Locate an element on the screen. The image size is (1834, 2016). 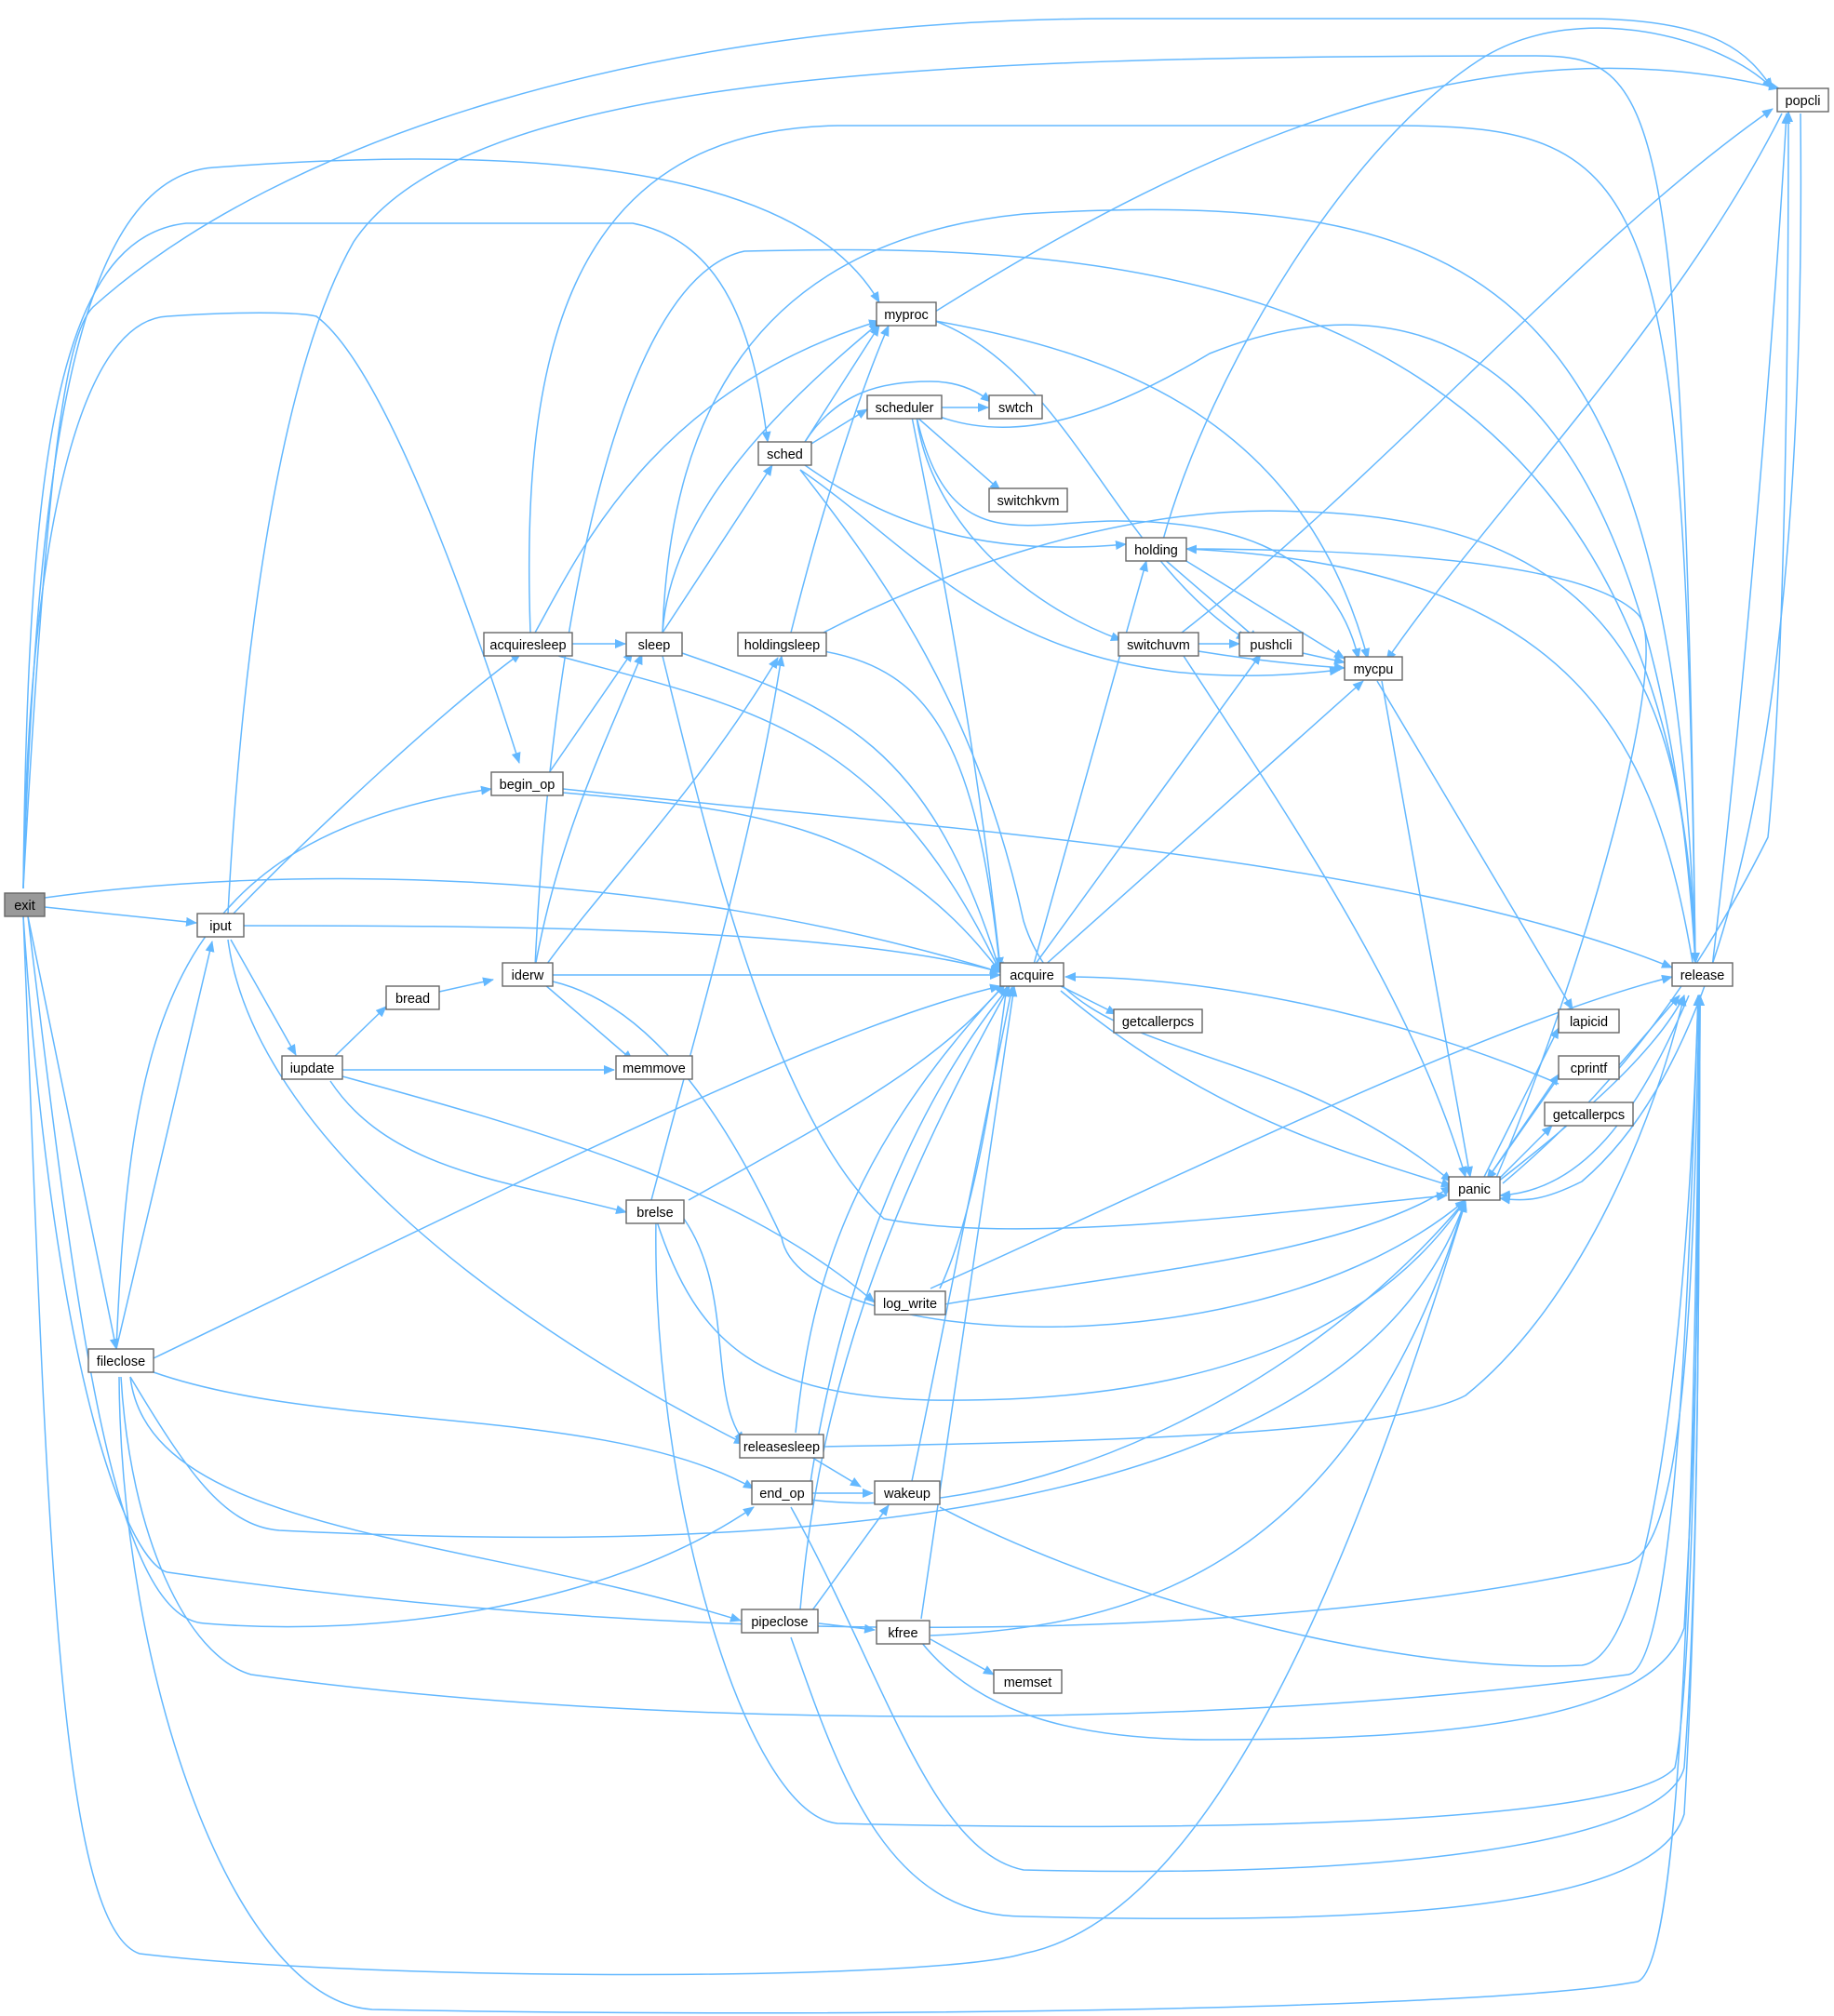
node-memmove: memmove is located at coordinates (654, 1068).